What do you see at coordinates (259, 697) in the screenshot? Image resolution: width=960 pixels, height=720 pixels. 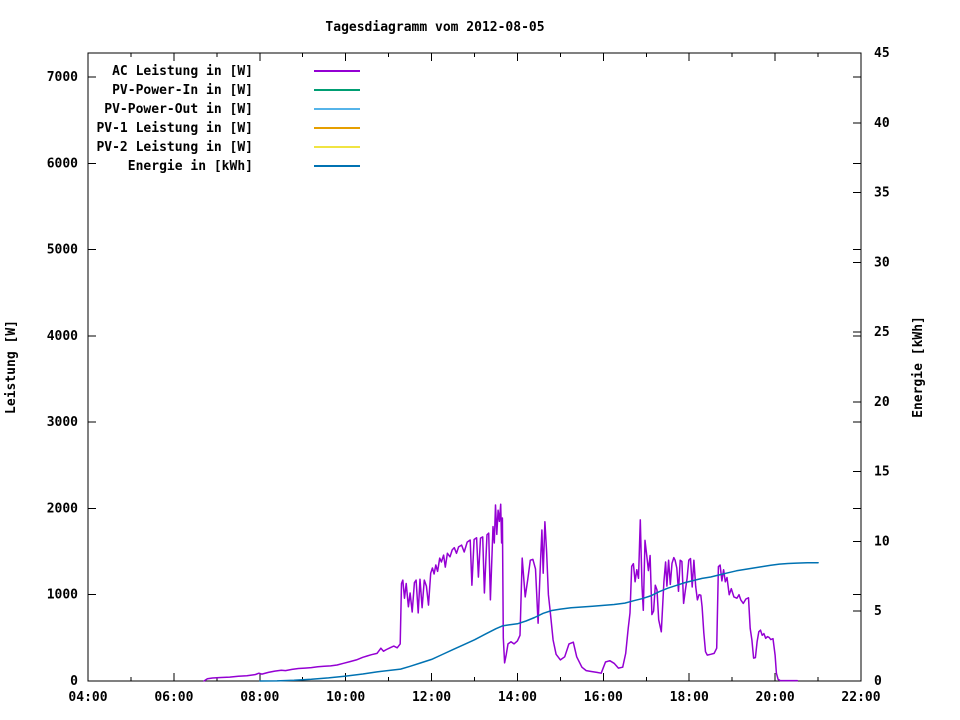 I see `x-axis-tick-label: 08:00` at bounding box center [259, 697].